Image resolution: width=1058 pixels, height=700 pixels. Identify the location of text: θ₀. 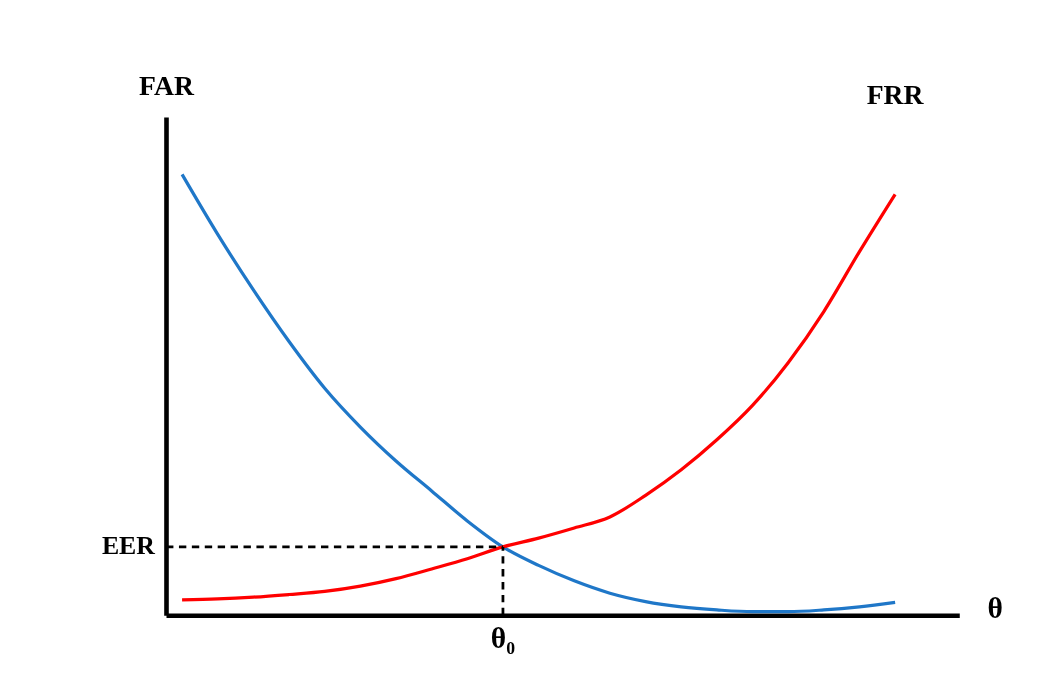
(503, 637).